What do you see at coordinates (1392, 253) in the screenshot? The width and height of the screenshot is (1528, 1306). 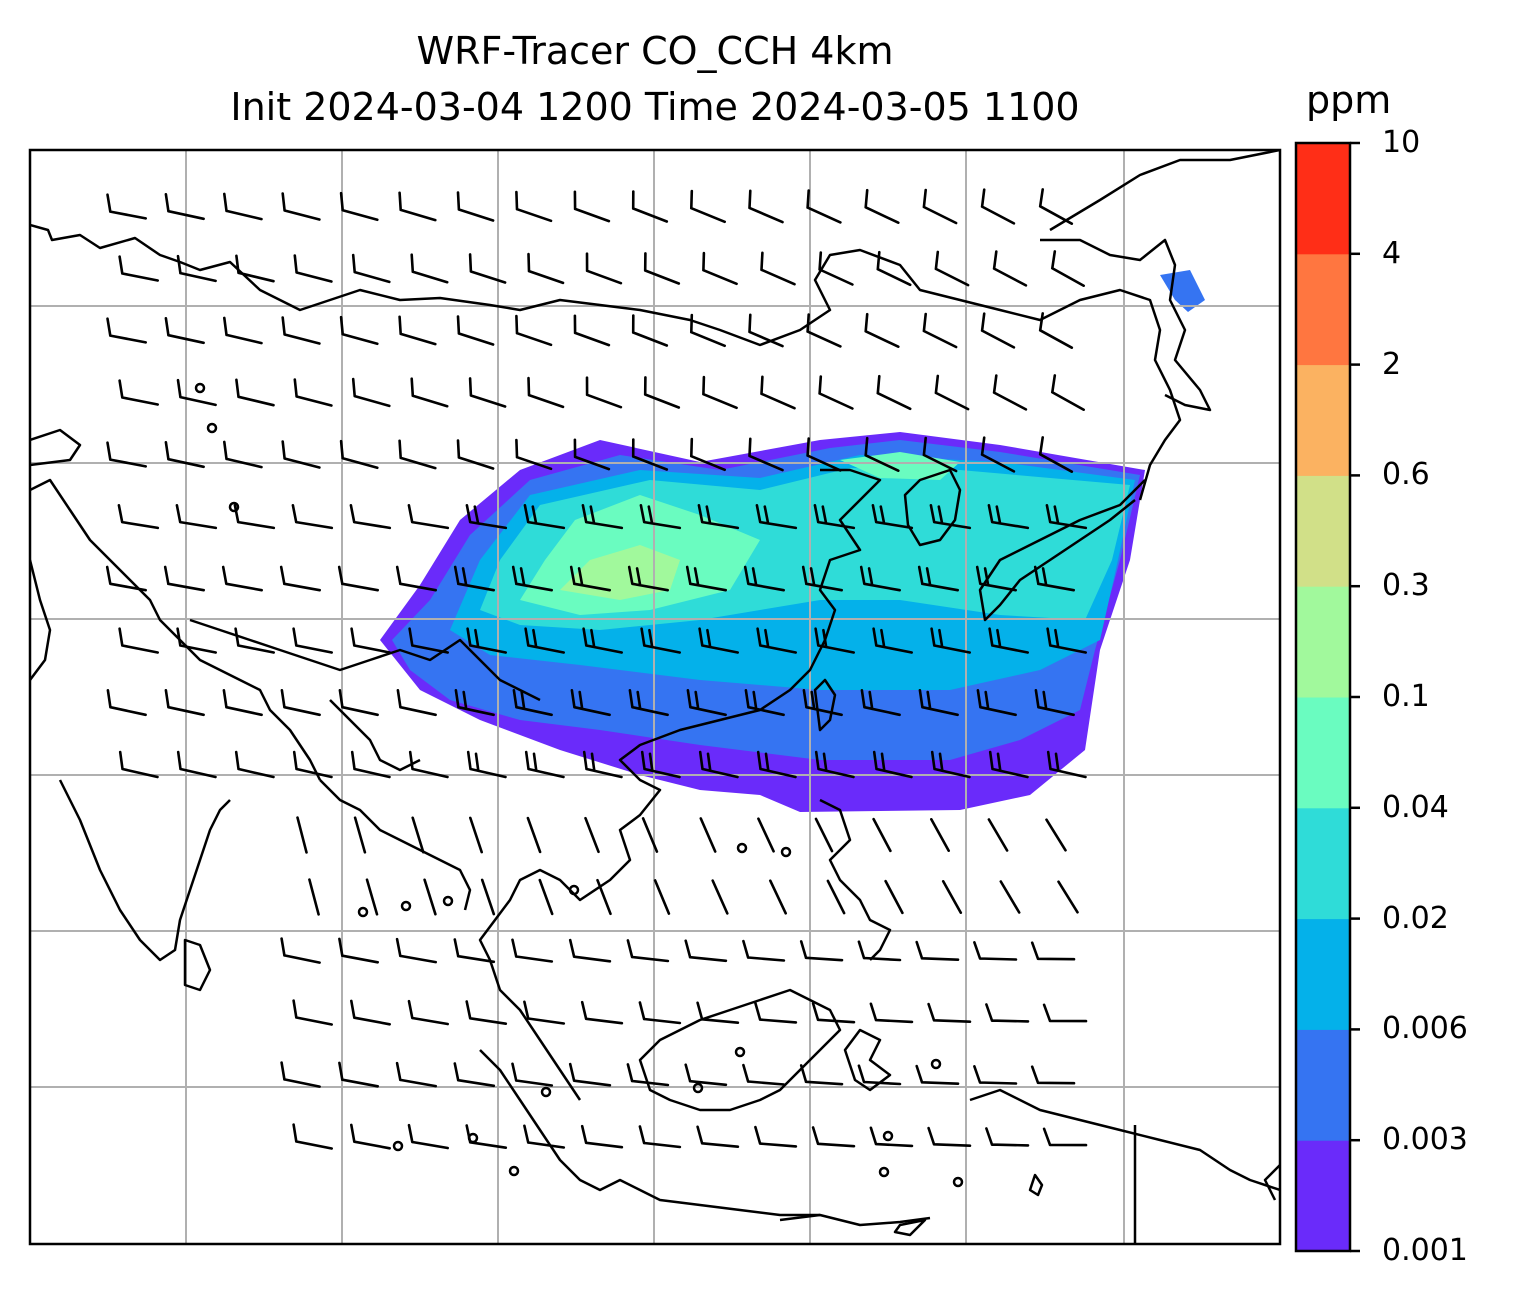 I see `colorbar-tick-label: 4` at bounding box center [1392, 253].